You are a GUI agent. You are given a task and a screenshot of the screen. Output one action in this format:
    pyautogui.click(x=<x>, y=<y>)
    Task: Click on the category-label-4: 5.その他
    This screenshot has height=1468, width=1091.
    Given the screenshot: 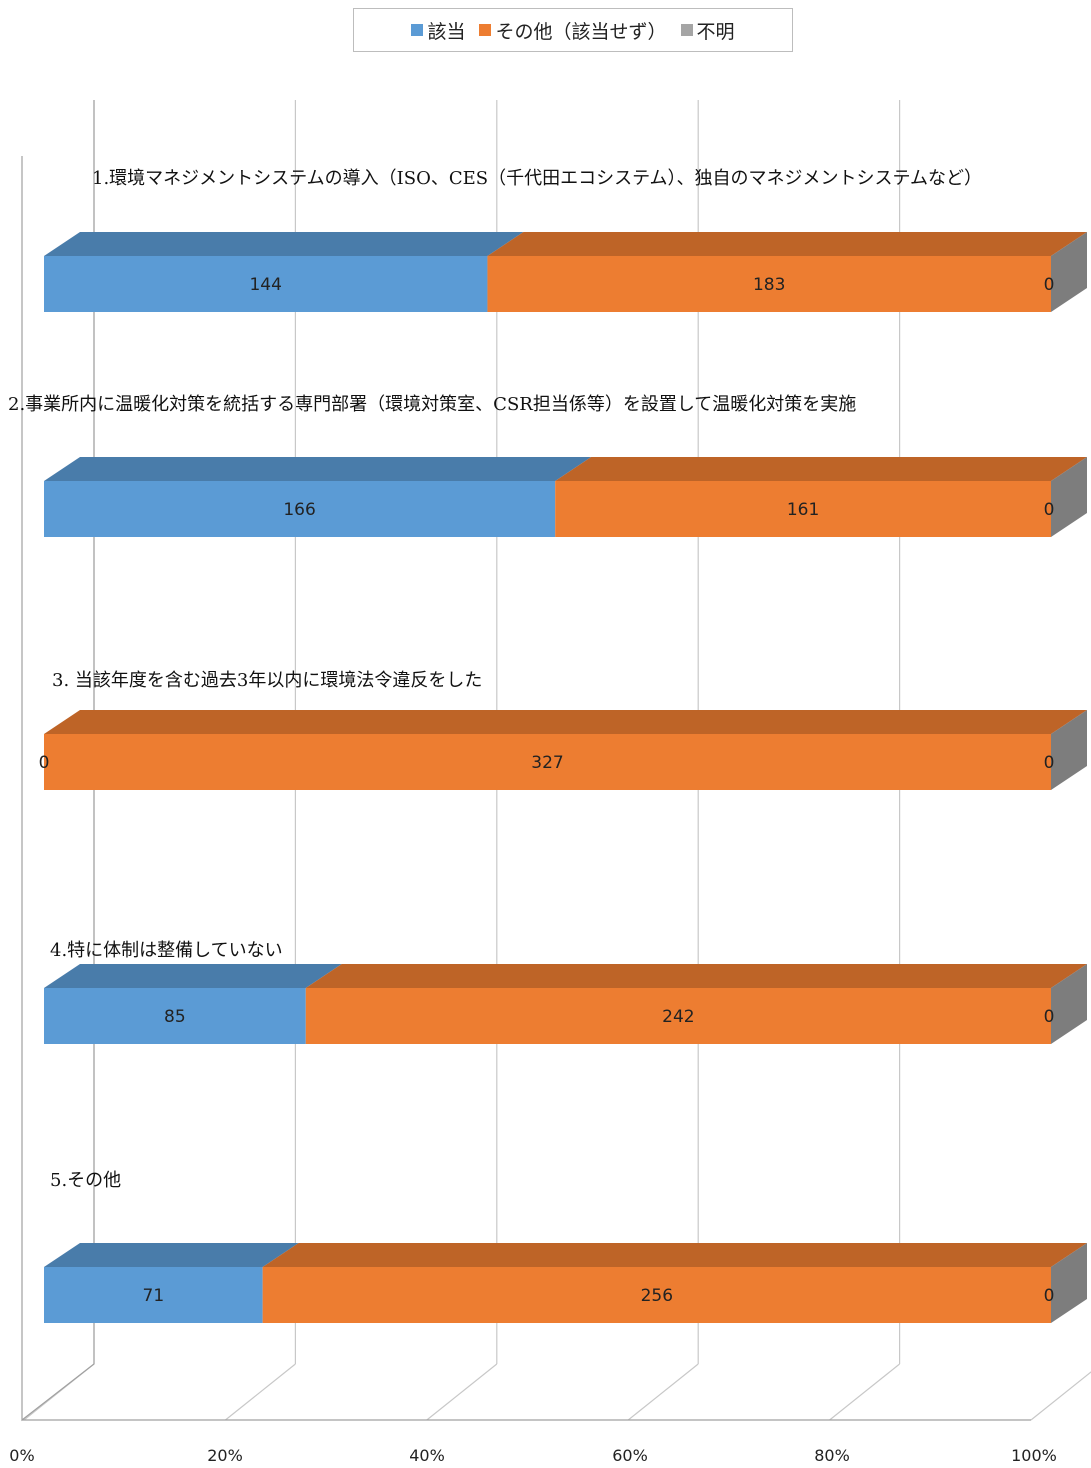 What is the action you would take?
    pyautogui.click(x=85, y=1180)
    